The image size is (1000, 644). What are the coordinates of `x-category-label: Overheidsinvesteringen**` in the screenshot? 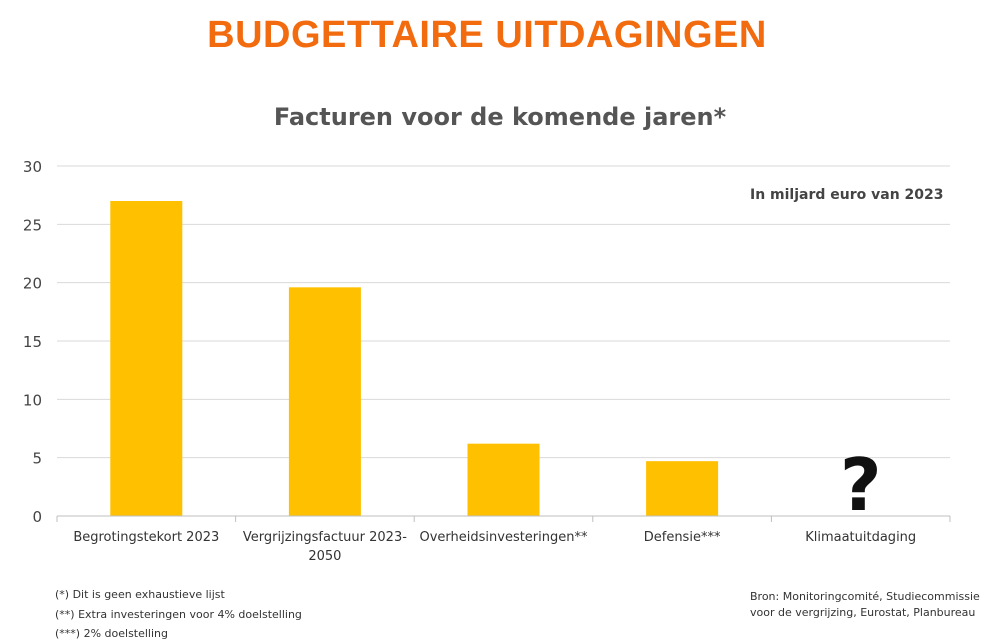 It's located at (503, 537).